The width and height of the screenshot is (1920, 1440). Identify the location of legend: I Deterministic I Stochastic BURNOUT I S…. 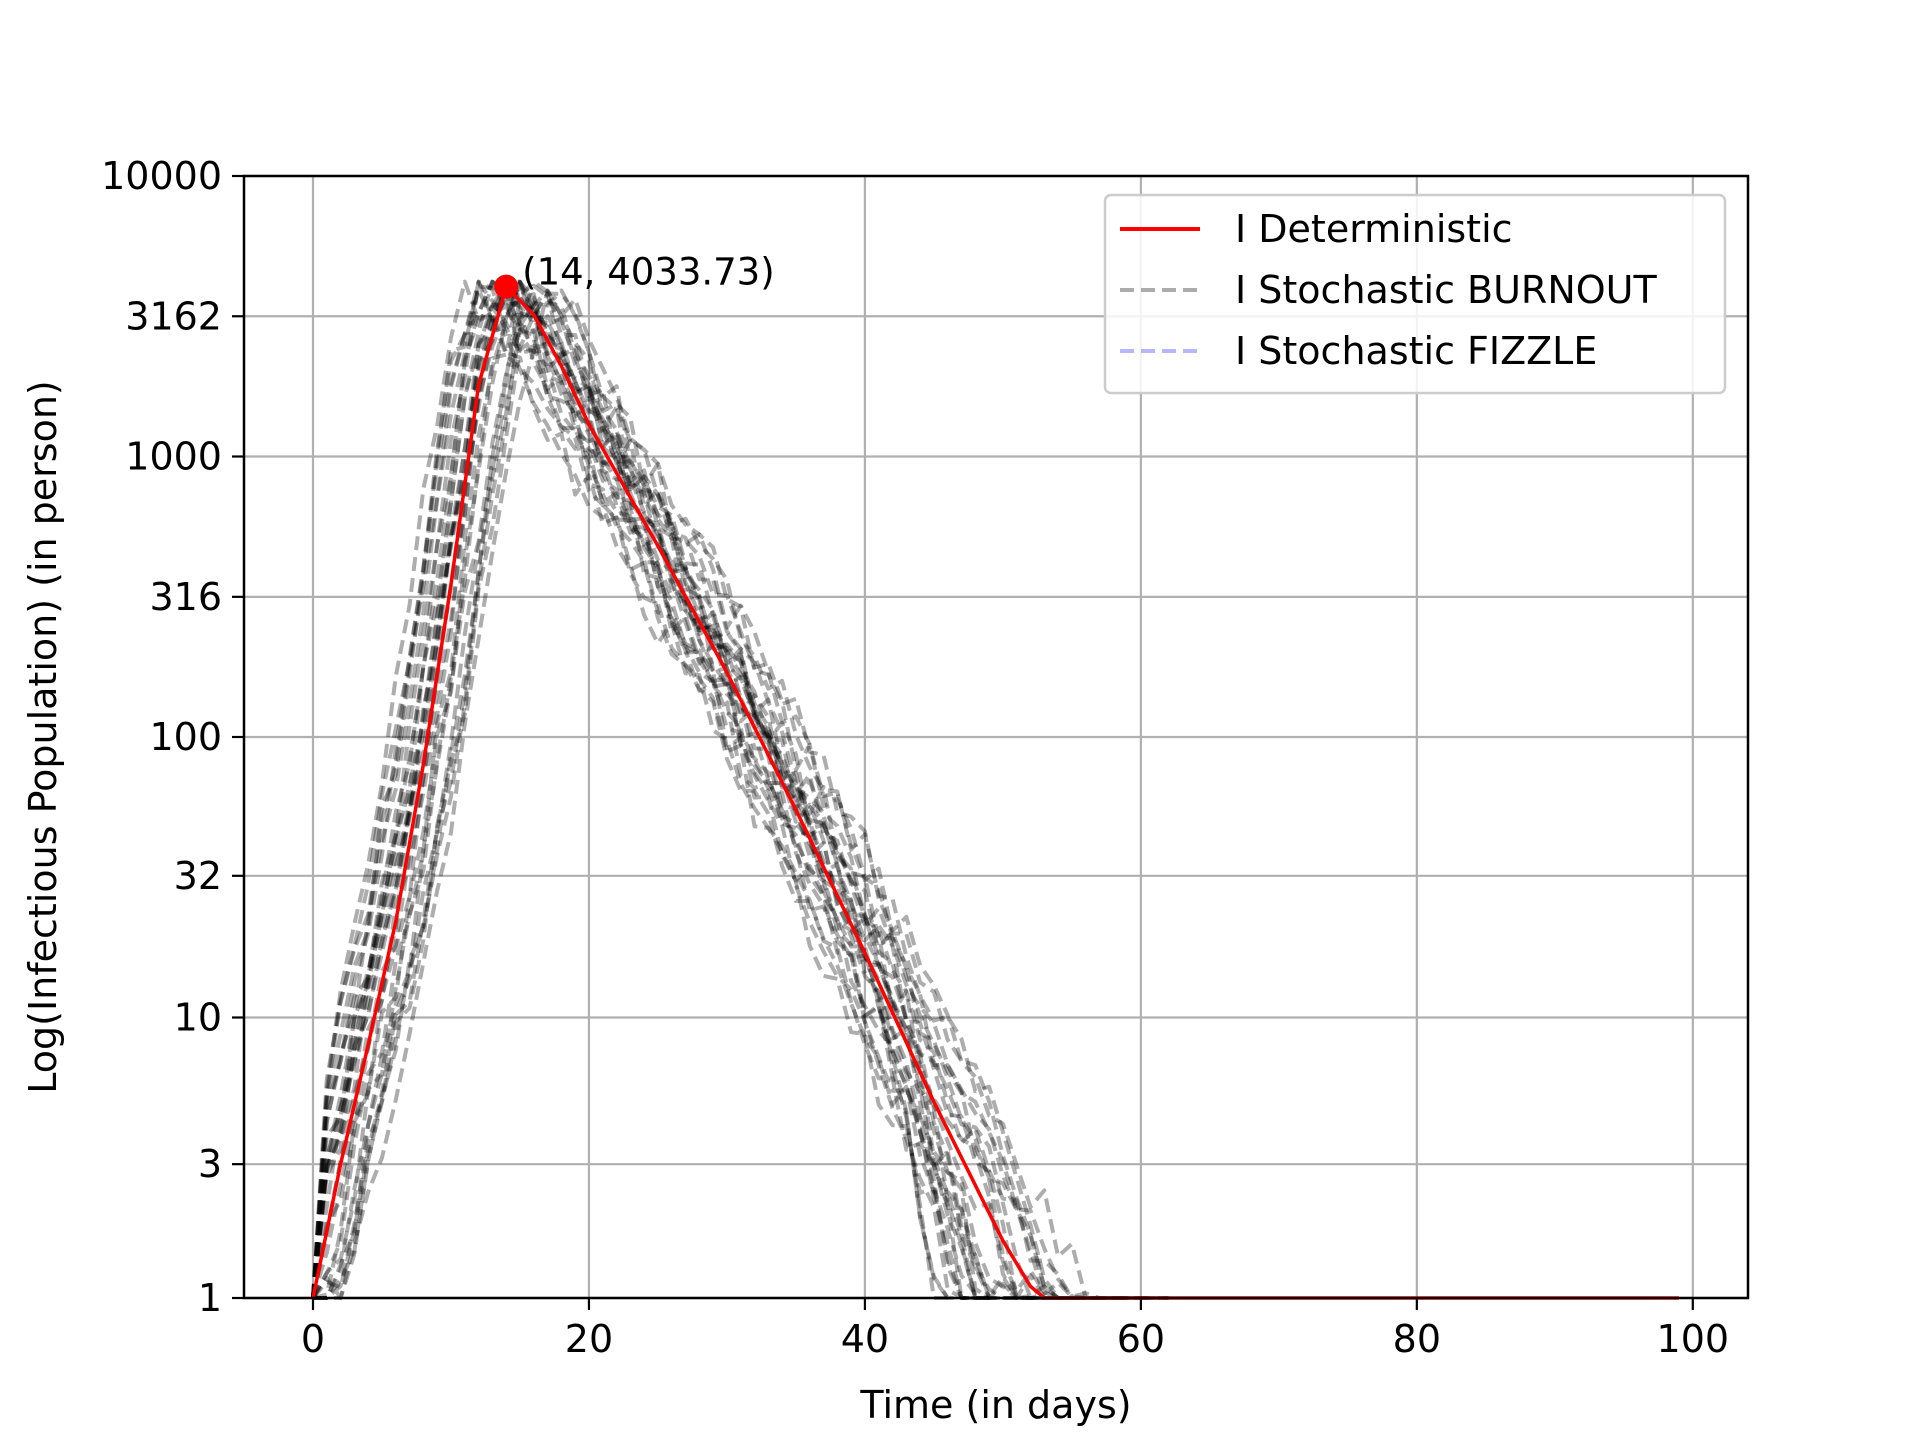
(1415, 294).